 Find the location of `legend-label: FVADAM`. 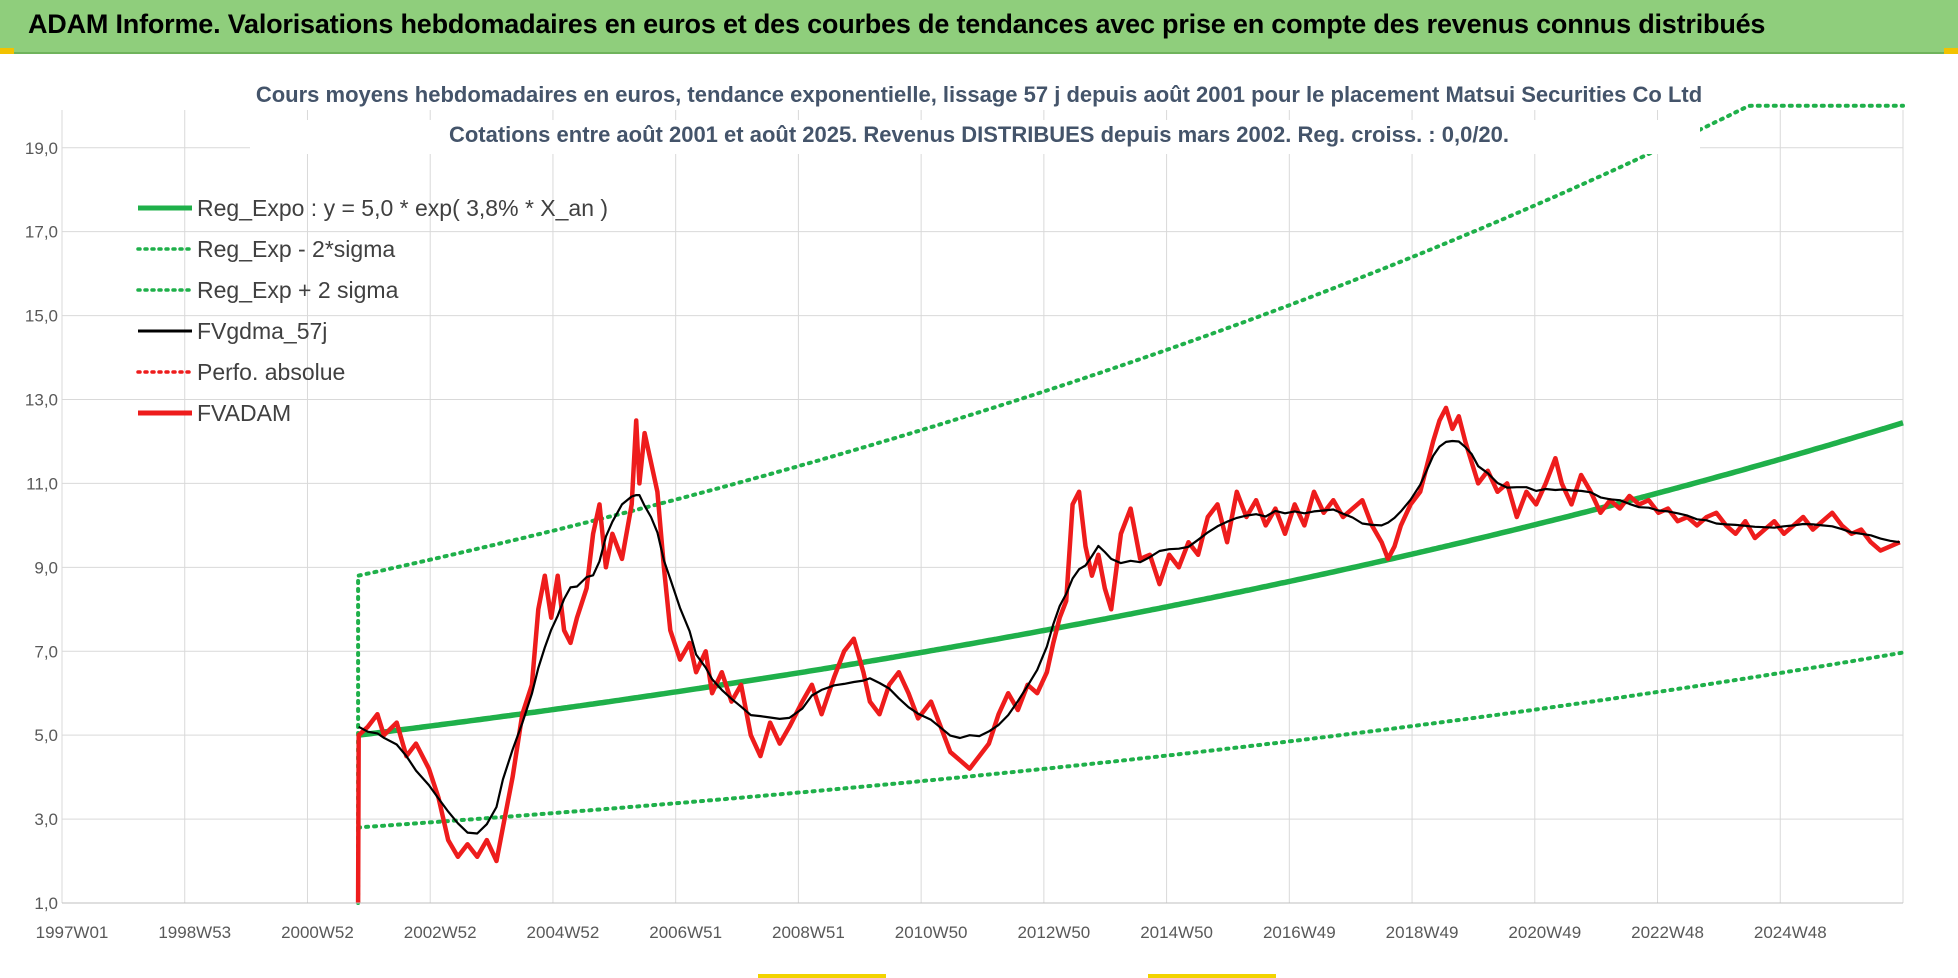

legend-label: FVADAM is located at coordinates (244, 413).